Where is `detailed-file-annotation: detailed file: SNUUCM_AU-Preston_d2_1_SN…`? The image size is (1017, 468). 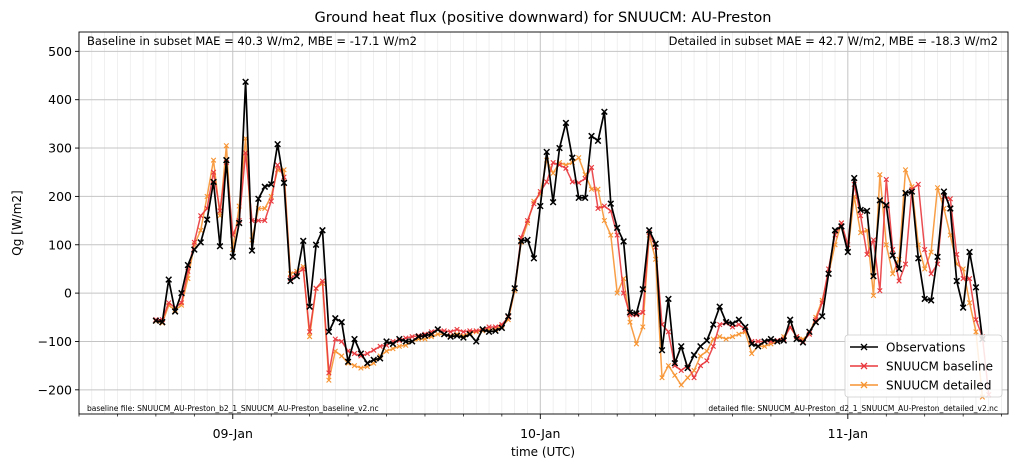 detailed-file-annotation: detailed file: SNUUCM_AU-Preston_d2_1_SN… is located at coordinates (853, 408).